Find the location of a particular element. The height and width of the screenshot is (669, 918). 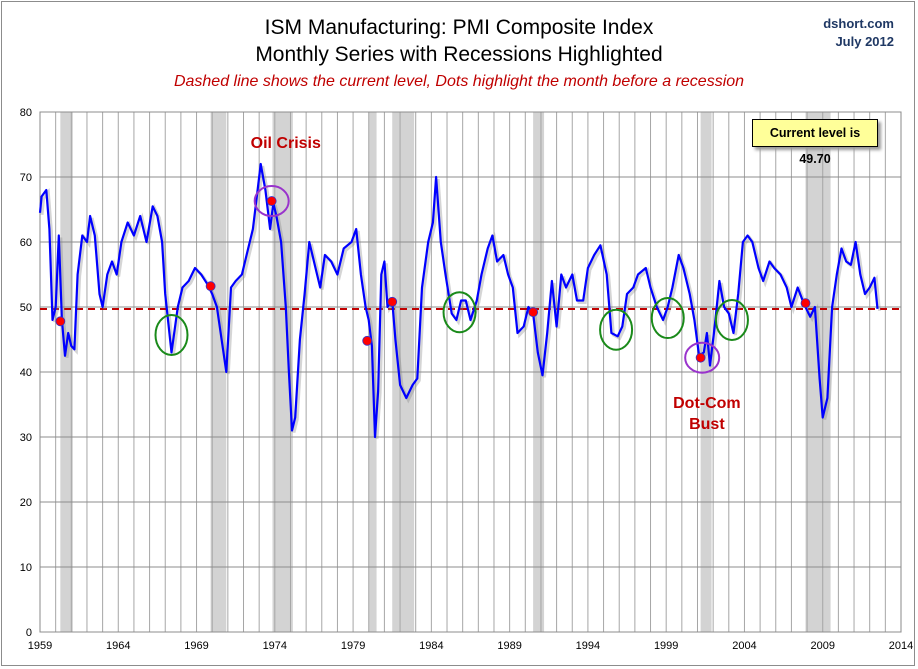

x-tick-label: 1989 is located at coordinates (509, 646).